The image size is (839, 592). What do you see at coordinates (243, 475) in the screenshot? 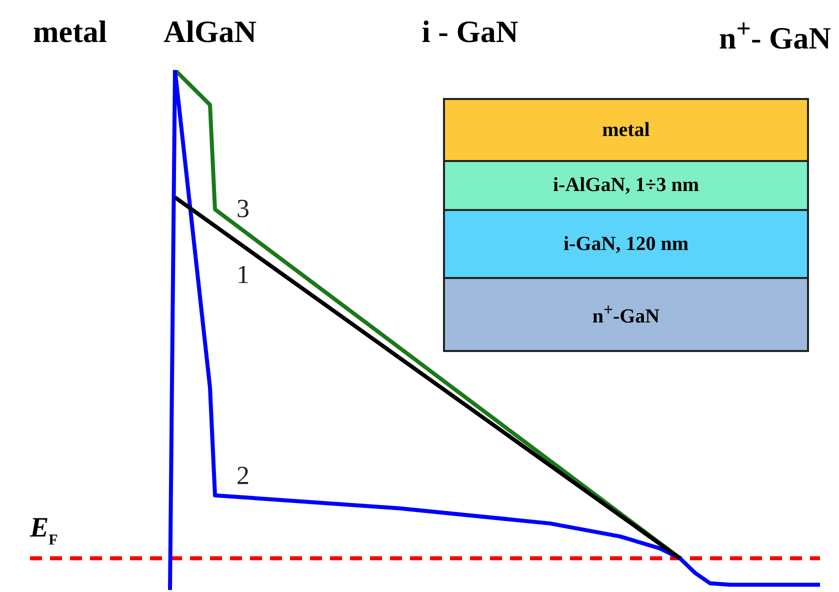
I see `series-label: 2` at bounding box center [243, 475].